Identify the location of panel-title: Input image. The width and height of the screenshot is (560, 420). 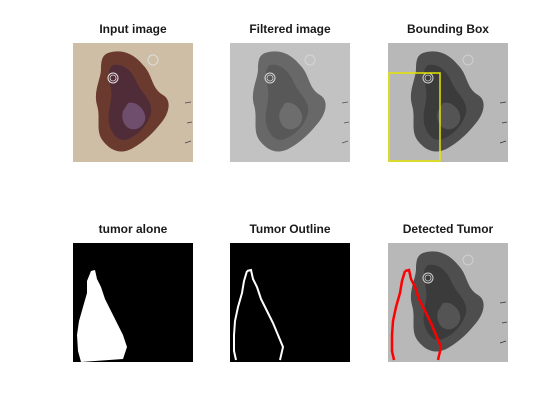
(133, 29).